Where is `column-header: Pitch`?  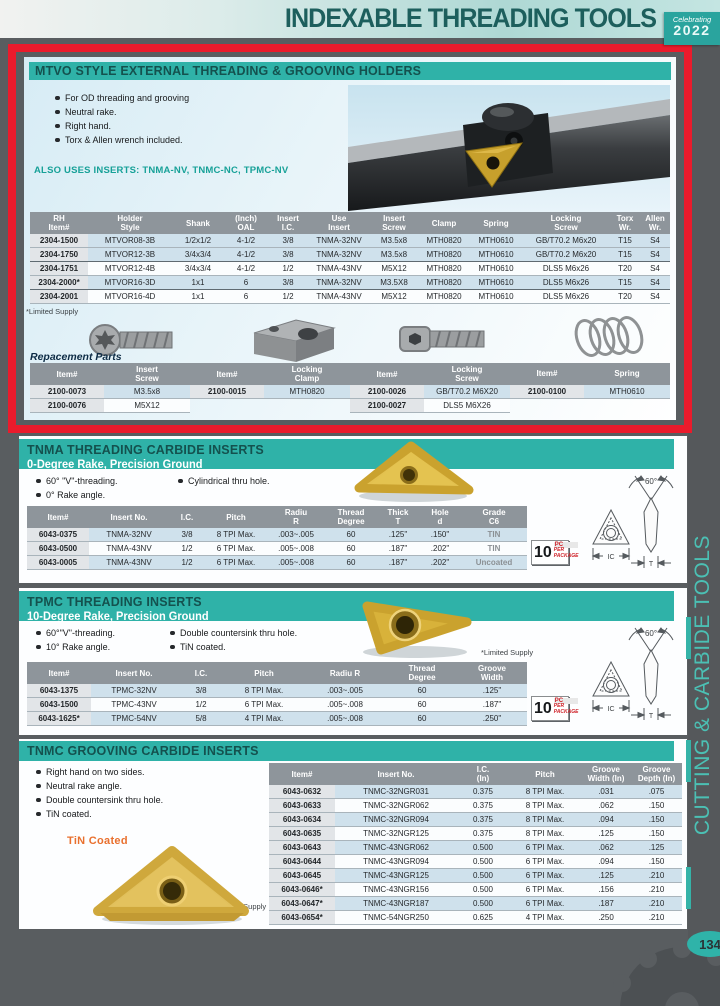
column-header: Pitch is located at coordinates (545, 774).